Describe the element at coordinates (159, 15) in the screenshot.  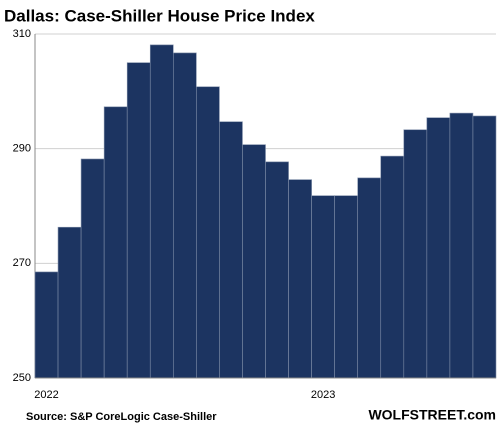
I see `chart-title: Dallas: Case-Shiller House Price Index` at that location.